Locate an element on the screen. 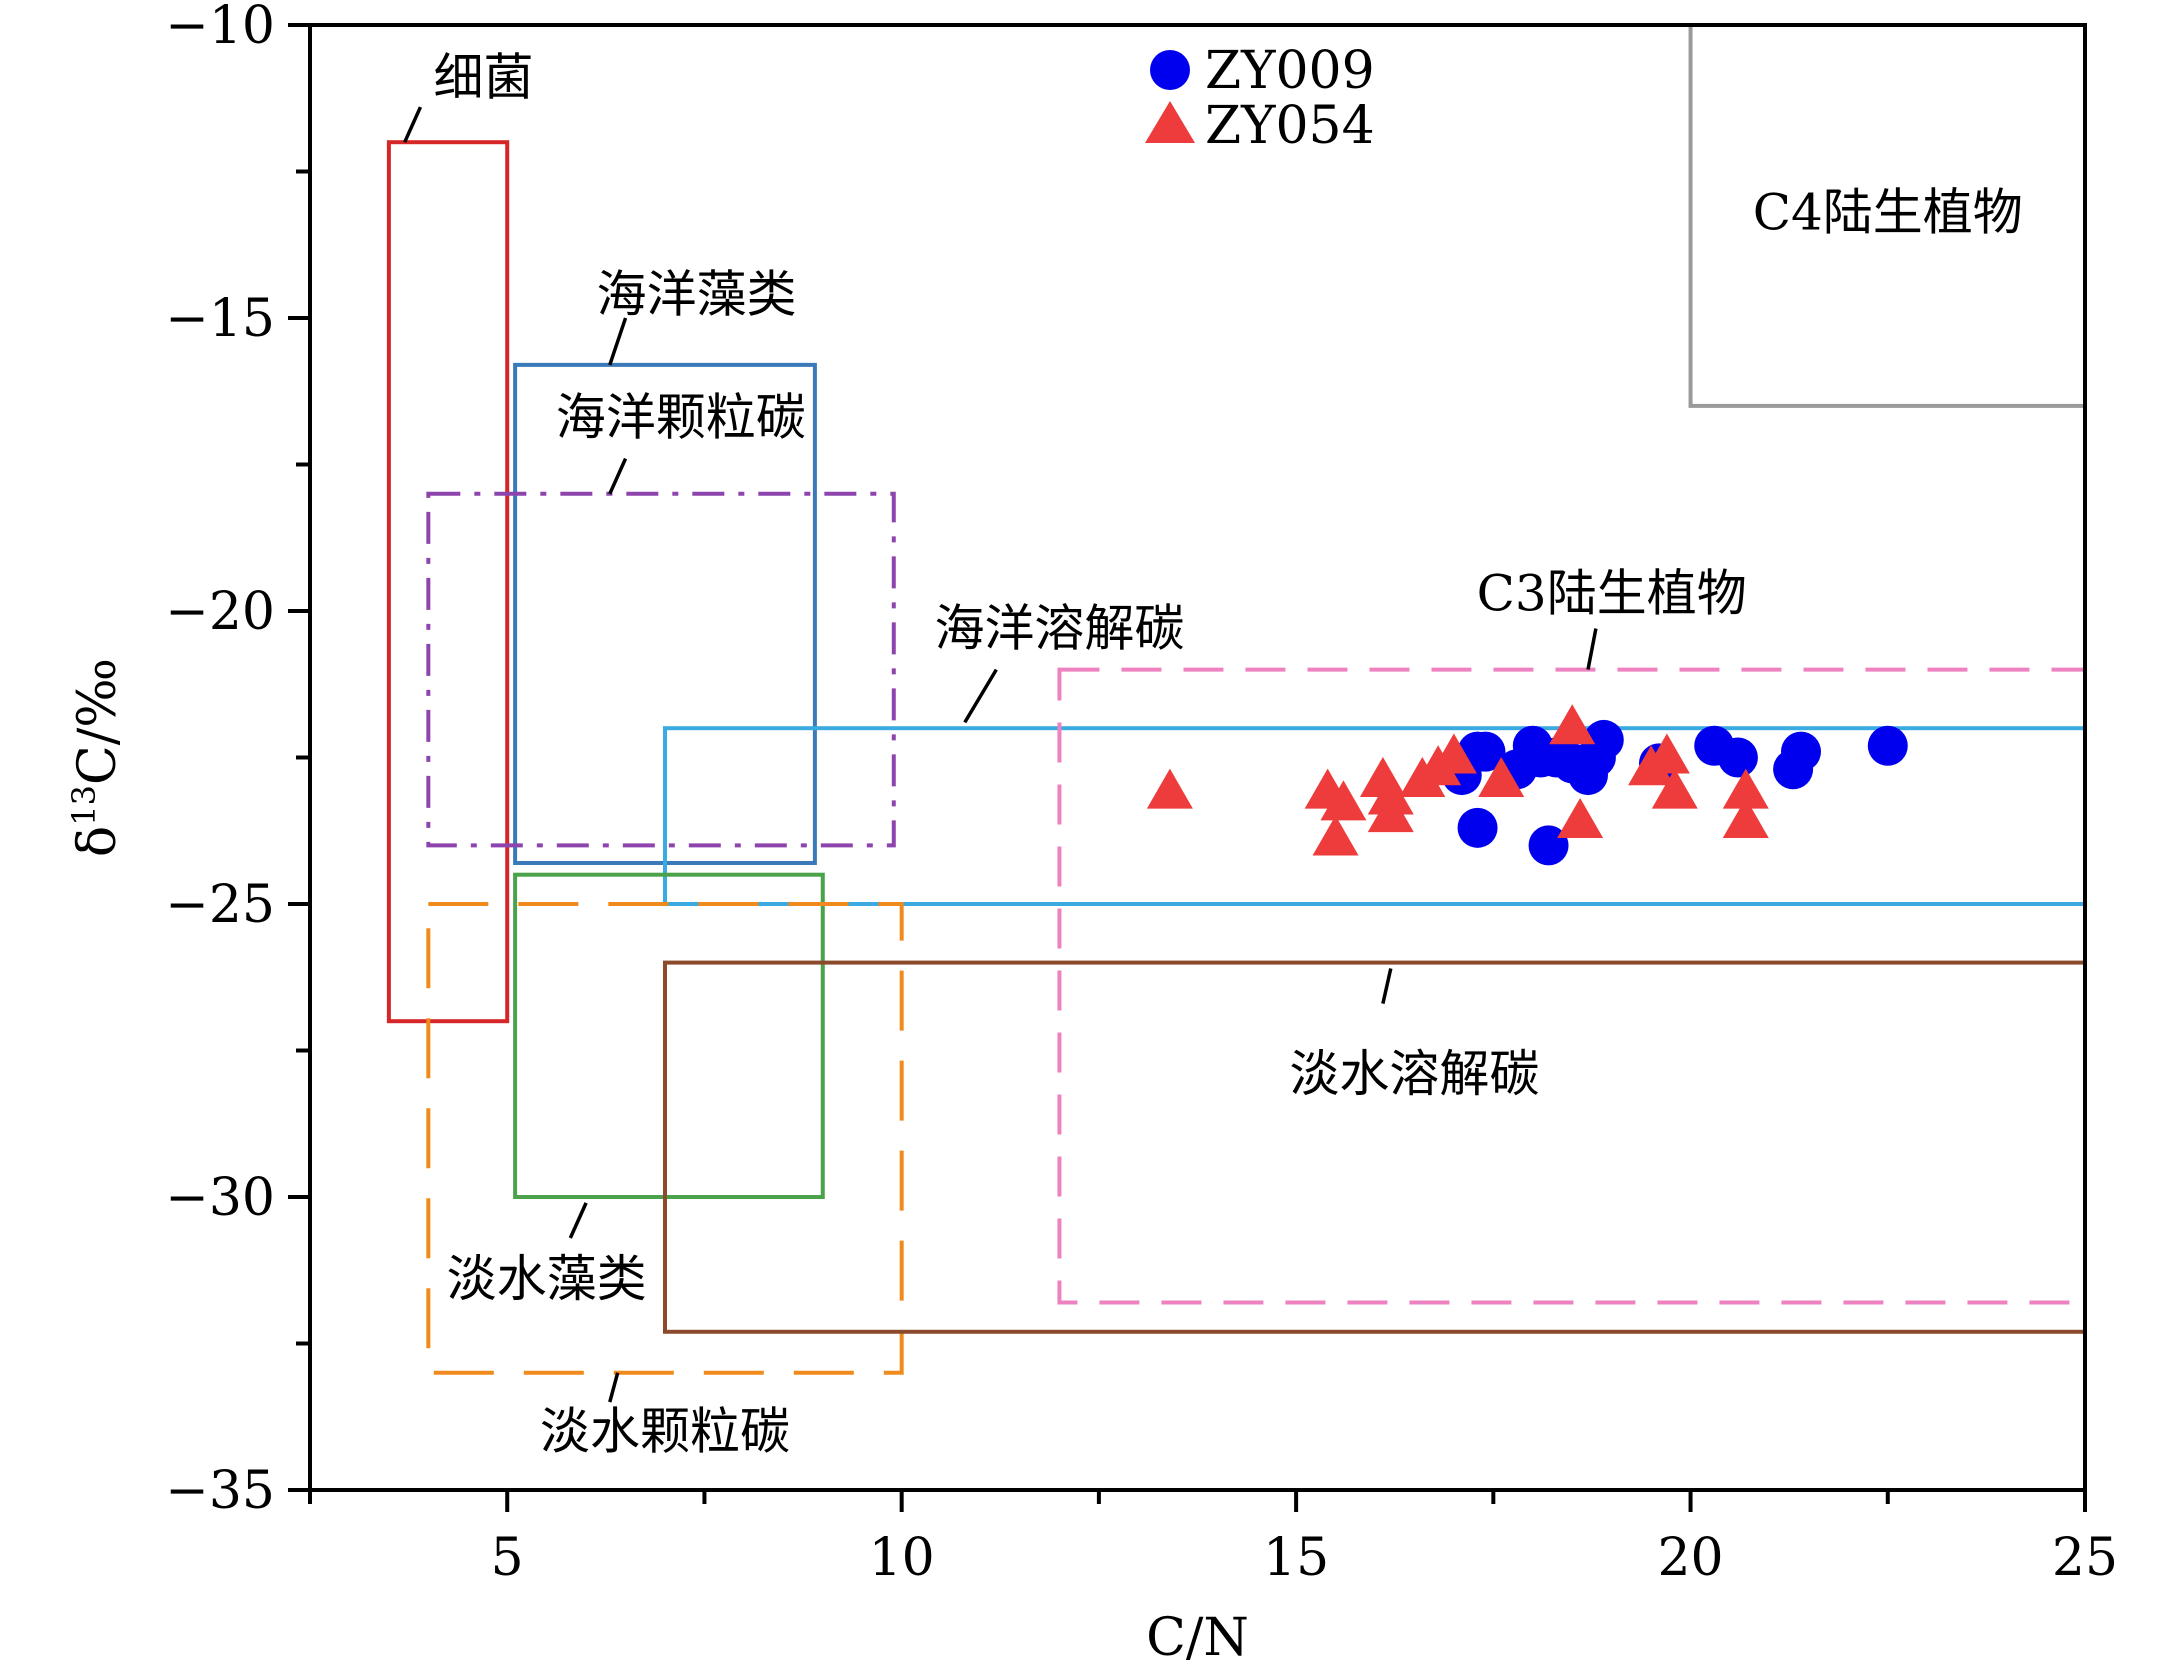  y-tick-label-1: −15 is located at coordinates (220, 319).